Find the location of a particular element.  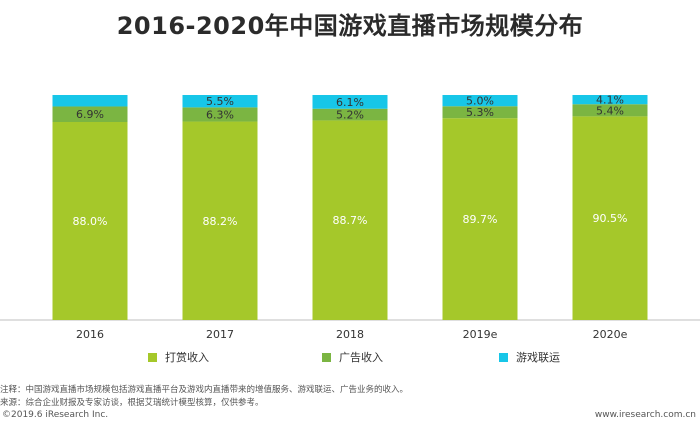

bar-segment-2016-s1 is located at coordinates (90, 114).